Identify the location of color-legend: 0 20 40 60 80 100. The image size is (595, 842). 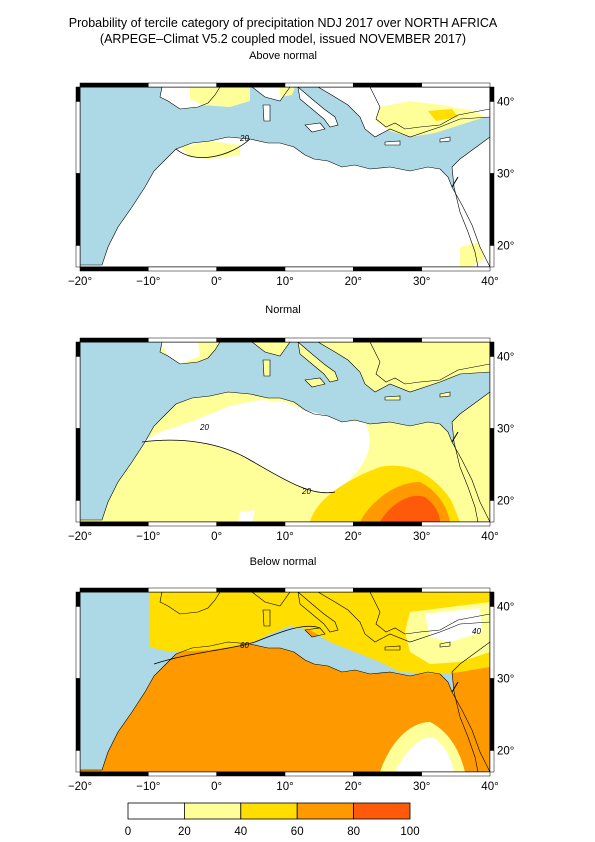
(272, 820).